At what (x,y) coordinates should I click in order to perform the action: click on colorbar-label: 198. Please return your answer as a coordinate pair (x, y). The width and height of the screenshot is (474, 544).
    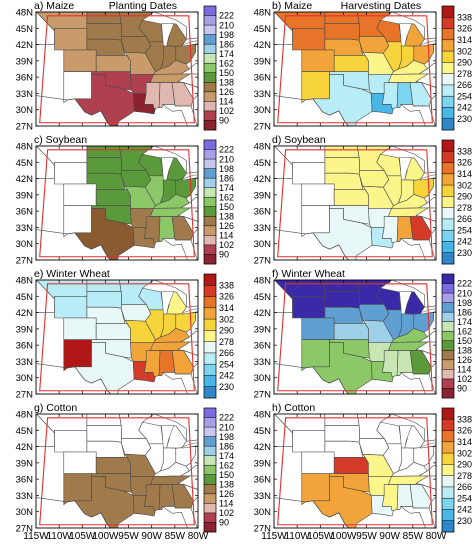
    Looking at the image, I should click on (226, 169).